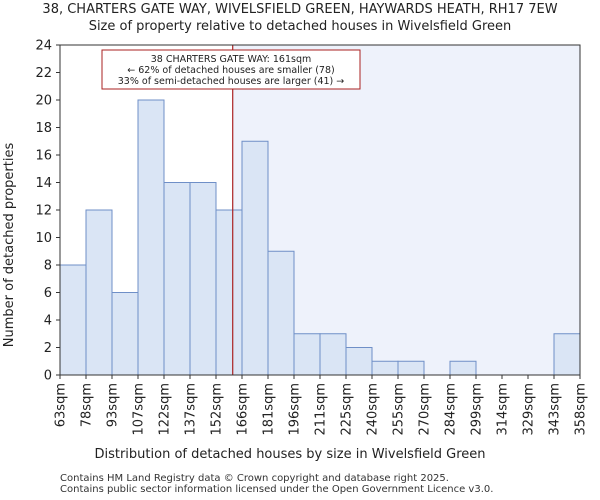  Describe the element at coordinates (231, 59) in the screenshot. I see `annotation-line1: 38 CHARTERS GATE WAY: 161sqm` at that location.